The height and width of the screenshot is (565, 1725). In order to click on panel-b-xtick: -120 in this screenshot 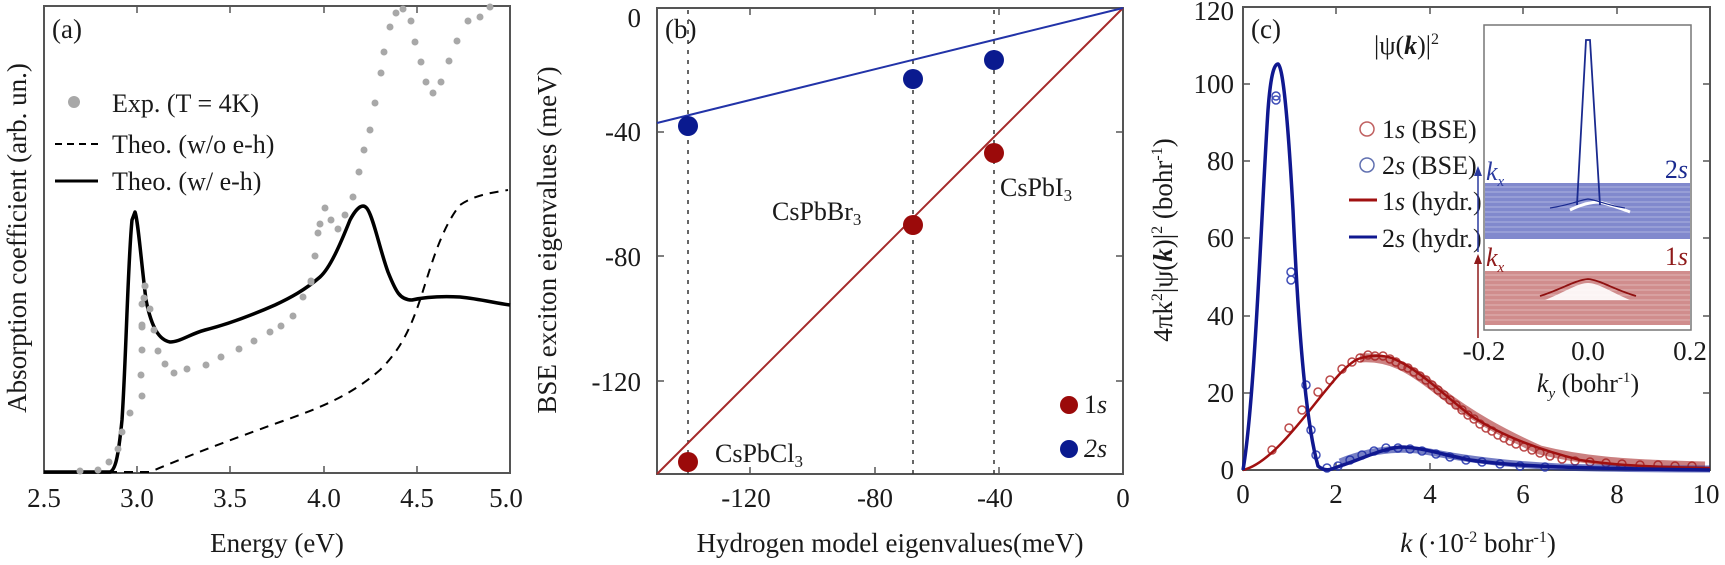, I will do `click(746, 498)`.